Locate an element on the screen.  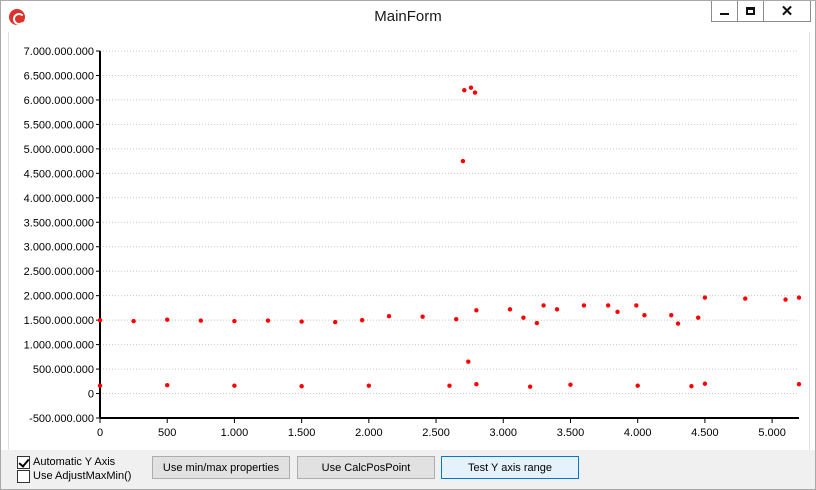
y-tick-label: 5.000.000.000 is located at coordinates (59, 150).